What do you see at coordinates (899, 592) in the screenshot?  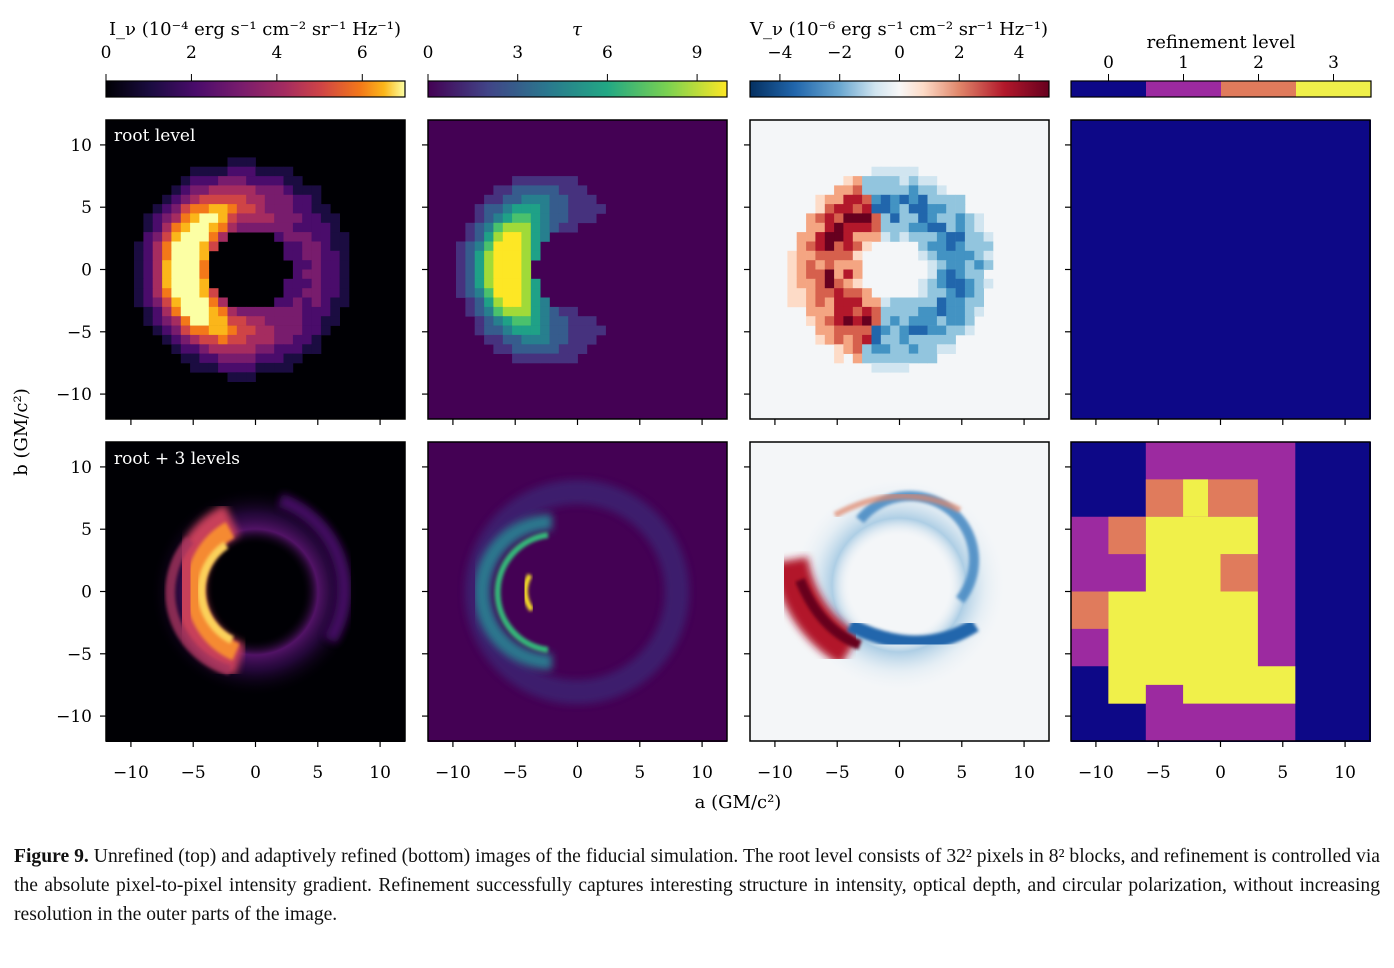 I see `panel-polarization-refined` at bounding box center [899, 592].